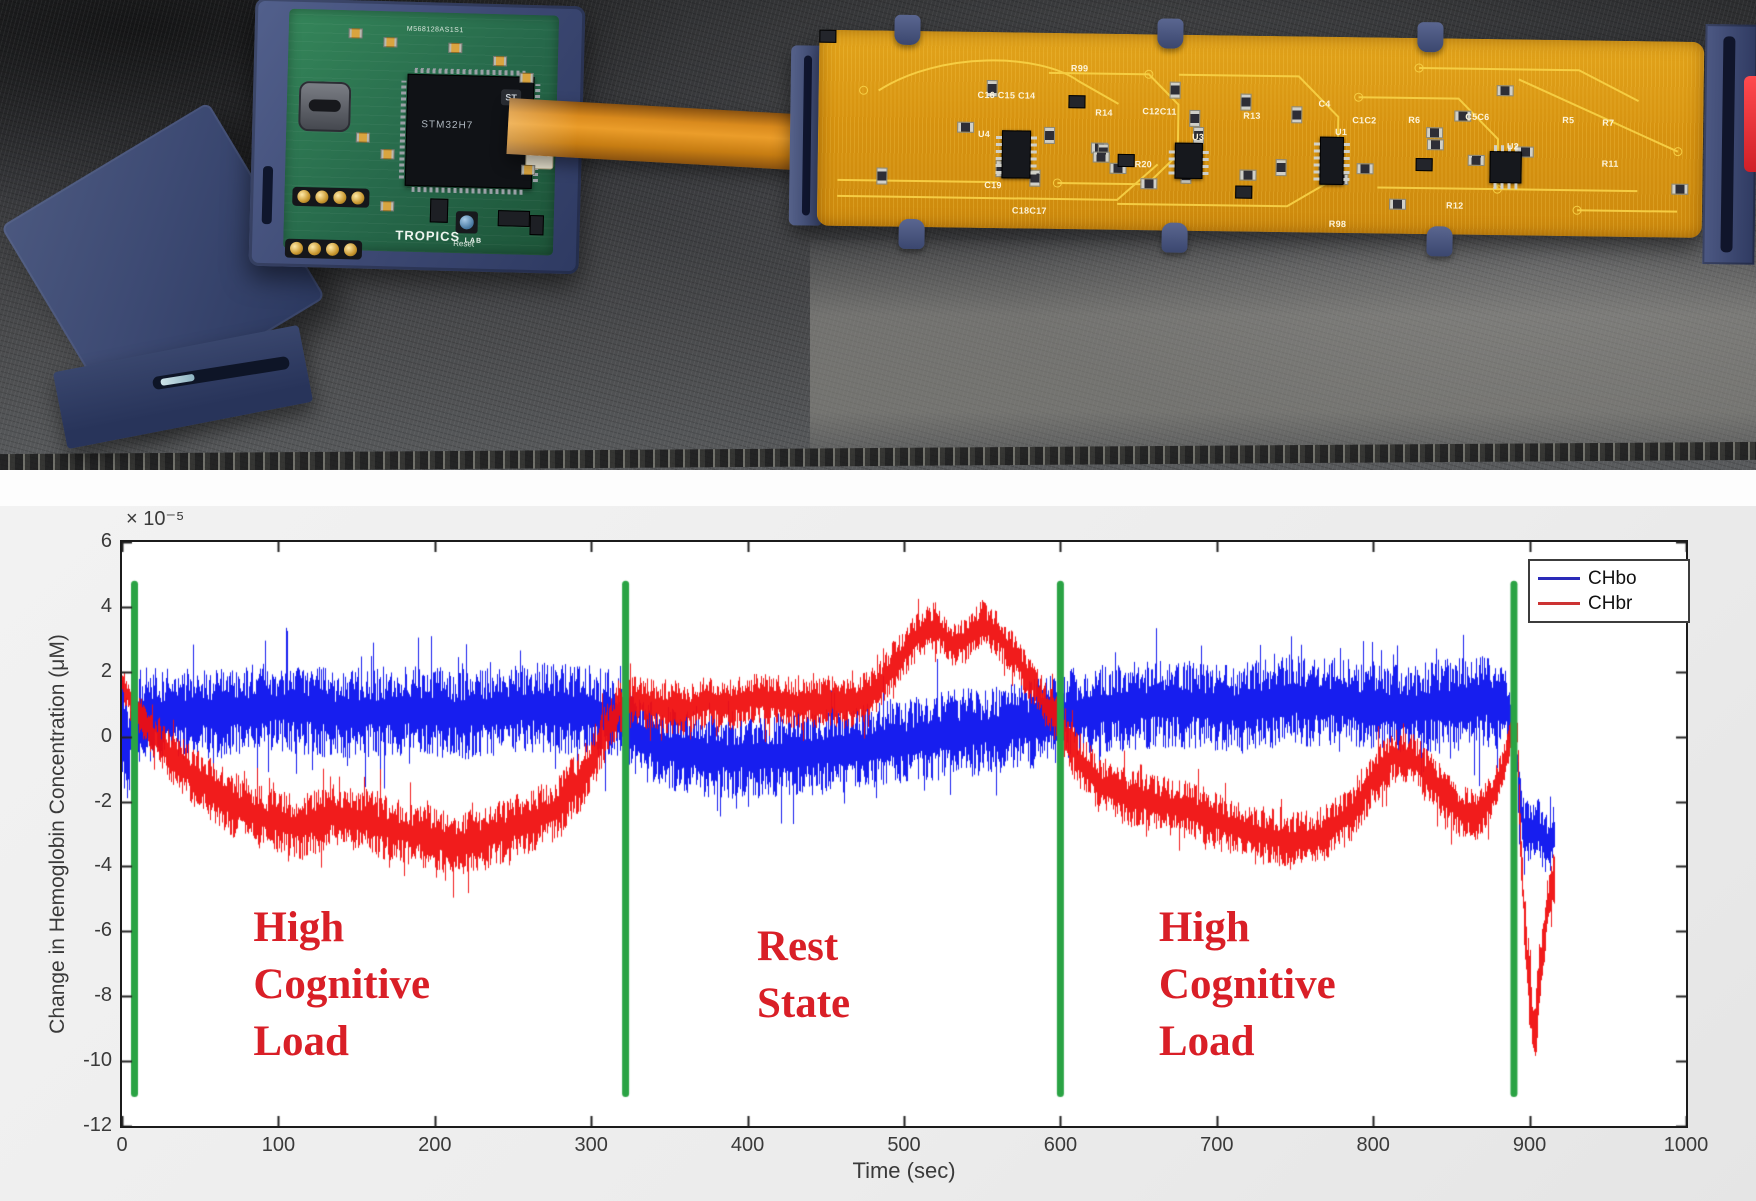  Describe the element at coordinates (803, 975) in the screenshot. I see `annotation-text: Rest State` at that location.